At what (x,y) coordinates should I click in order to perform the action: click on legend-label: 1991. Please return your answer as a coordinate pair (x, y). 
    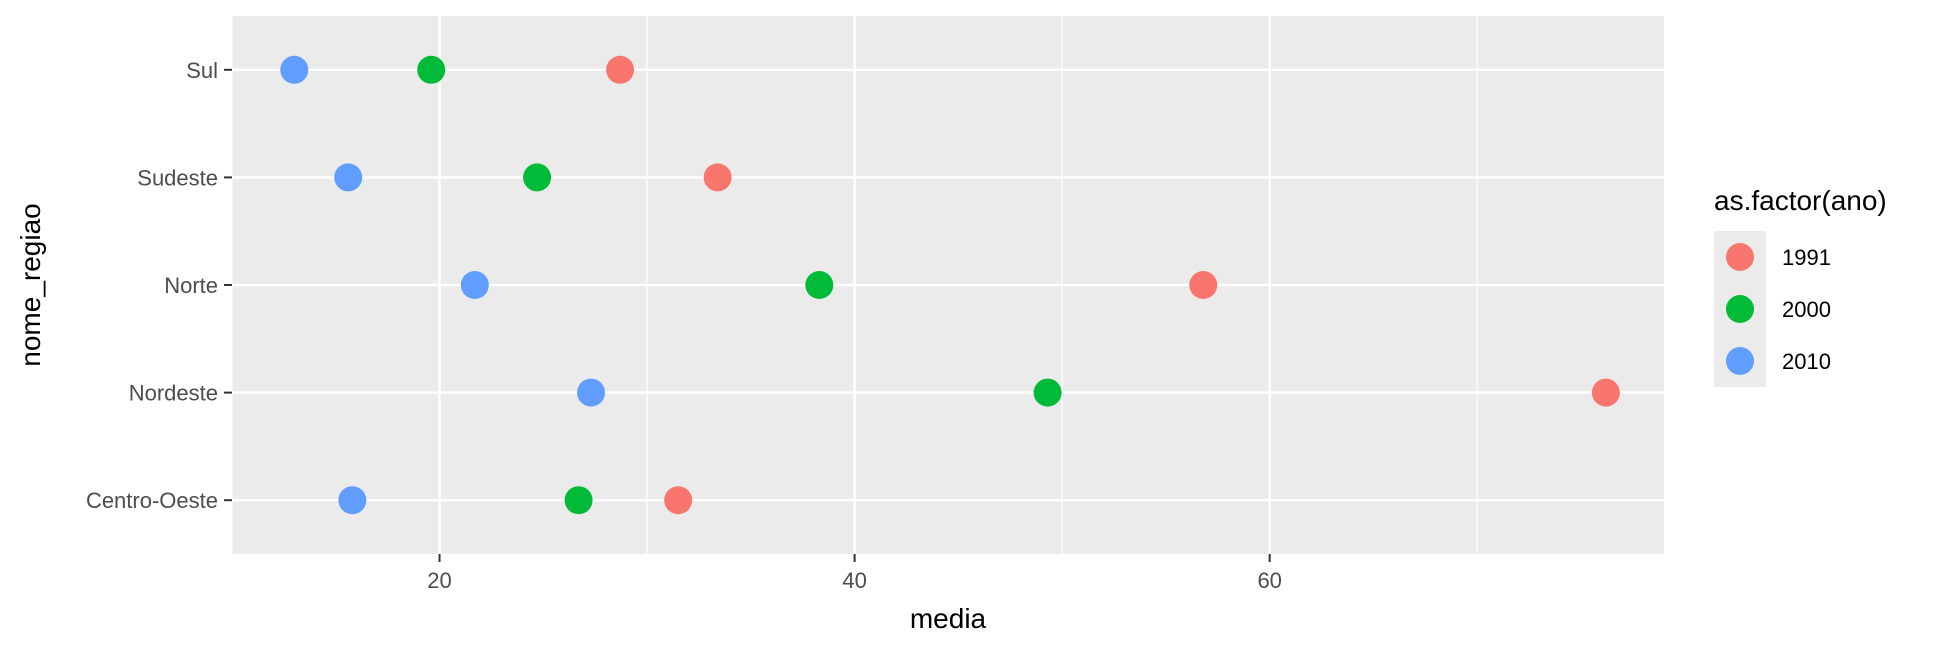
    Looking at the image, I should click on (1806, 257).